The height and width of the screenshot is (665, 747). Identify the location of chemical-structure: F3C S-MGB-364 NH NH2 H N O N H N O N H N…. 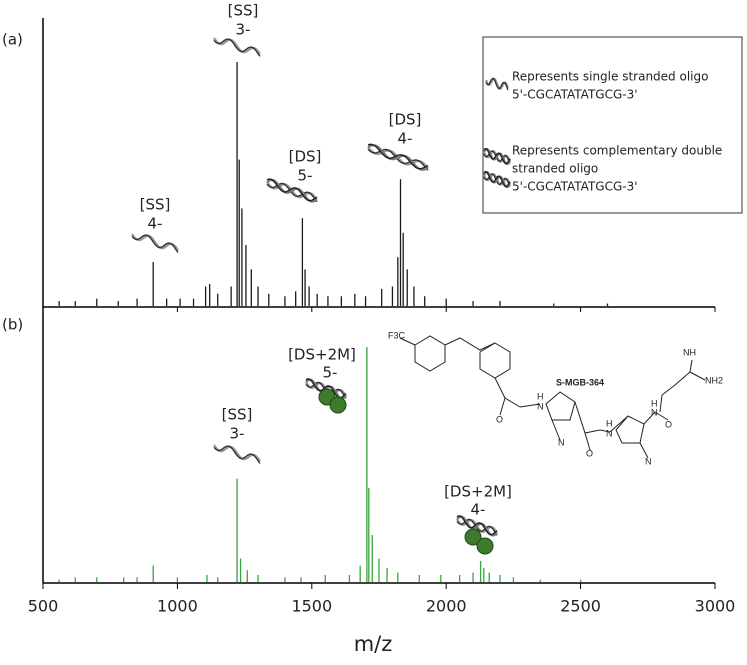
(555, 398).